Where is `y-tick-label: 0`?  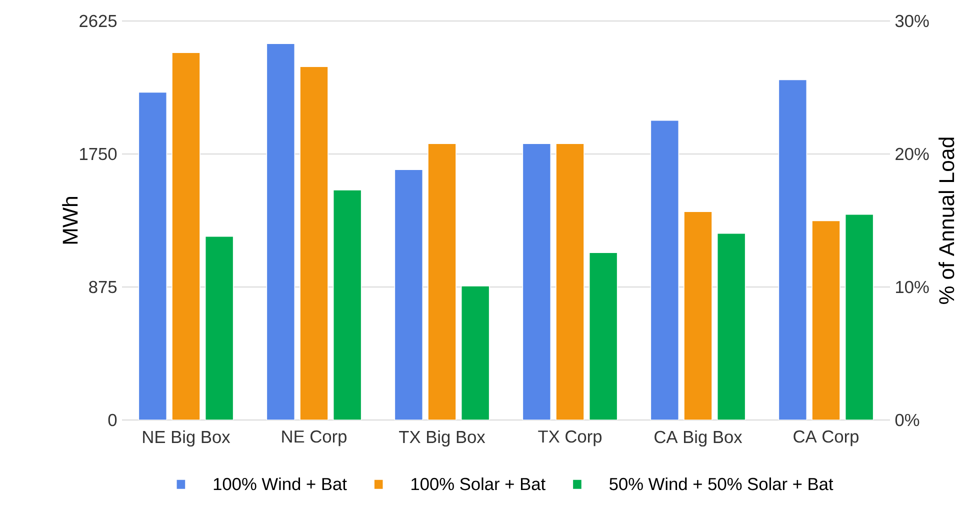 y-tick-label: 0 is located at coordinates (112, 420).